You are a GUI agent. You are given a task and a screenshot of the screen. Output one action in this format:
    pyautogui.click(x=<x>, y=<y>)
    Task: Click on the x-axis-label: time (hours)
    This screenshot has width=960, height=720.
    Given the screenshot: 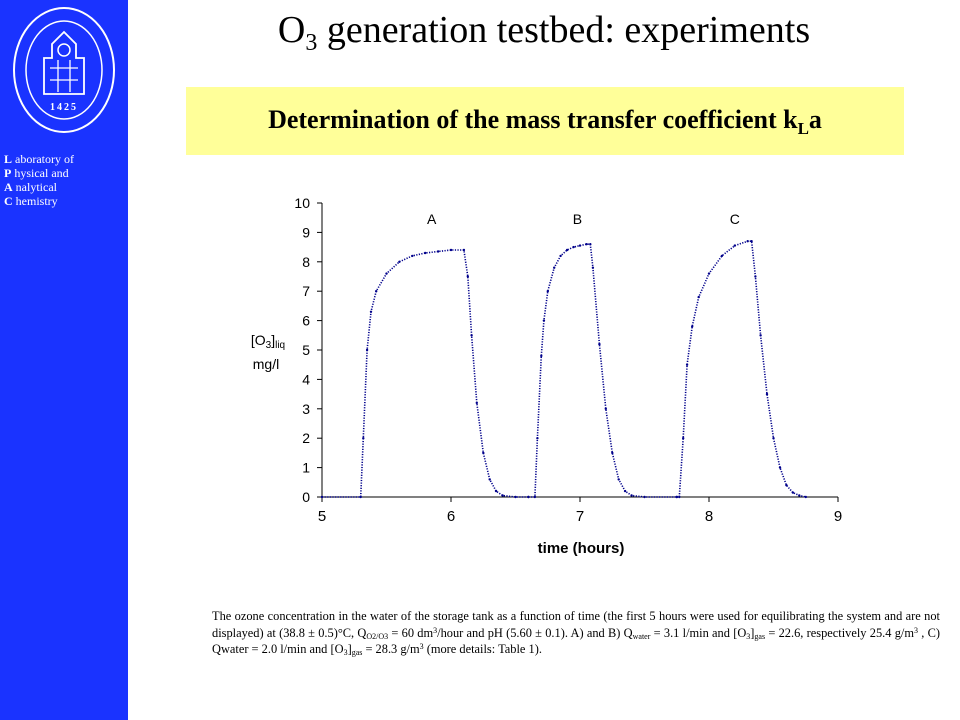 What is the action you would take?
    pyautogui.click(x=581, y=548)
    